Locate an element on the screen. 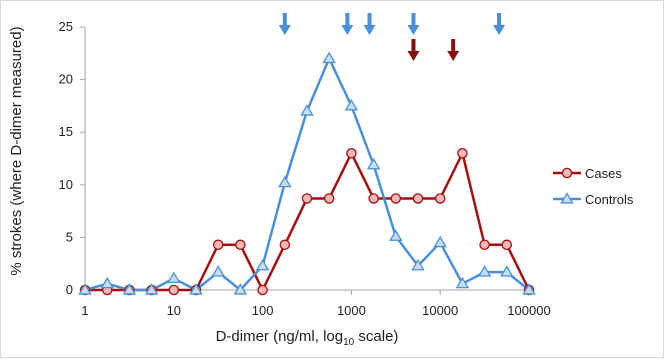  y-tick-label: 10 is located at coordinates (66, 184).